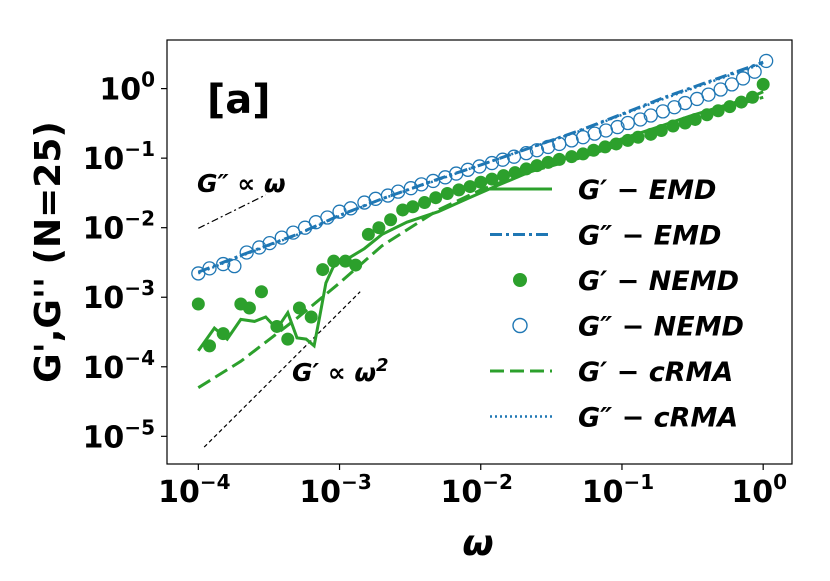 The image size is (830, 581). What do you see at coordinates (139, 427) in the screenshot?
I see `y-tick-label-exp-0: −5` at bounding box center [139, 427].